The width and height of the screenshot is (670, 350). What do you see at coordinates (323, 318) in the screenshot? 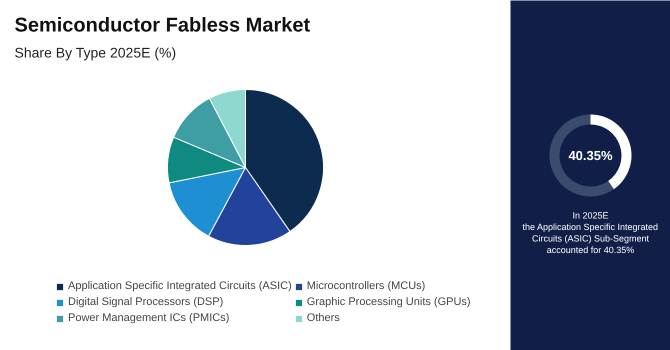
I see `legend-label: Others` at bounding box center [323, 318].